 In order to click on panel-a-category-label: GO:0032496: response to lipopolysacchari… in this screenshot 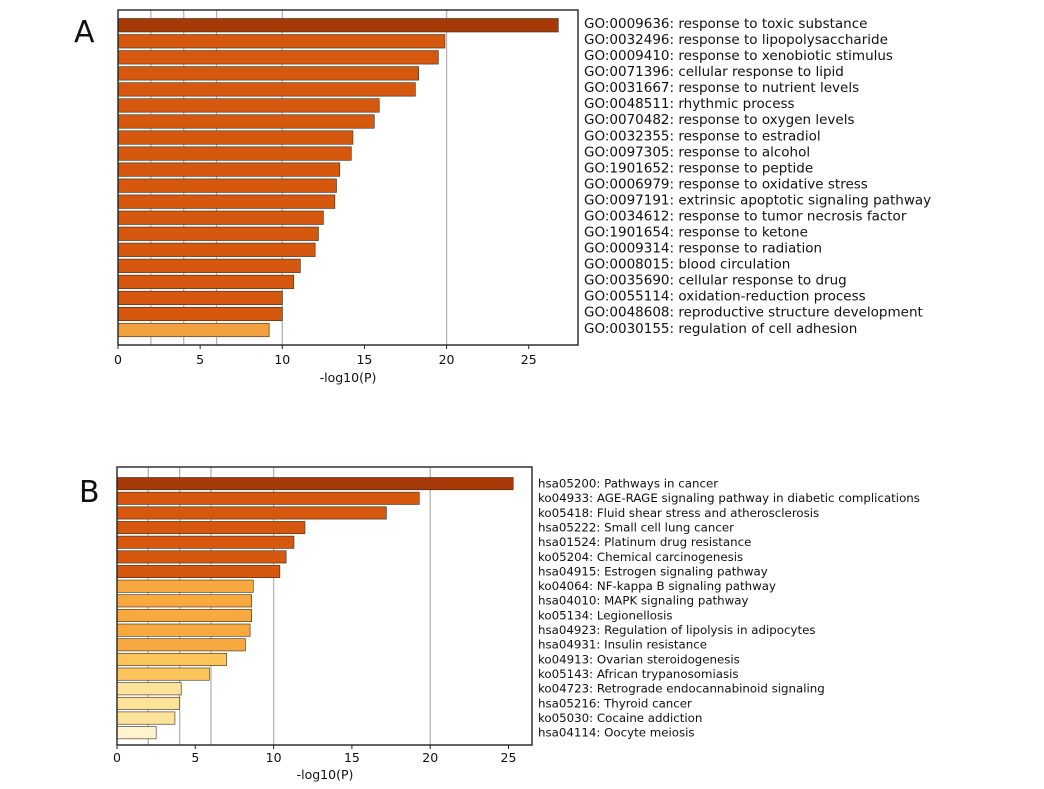, I will do `click(736, 40)`.